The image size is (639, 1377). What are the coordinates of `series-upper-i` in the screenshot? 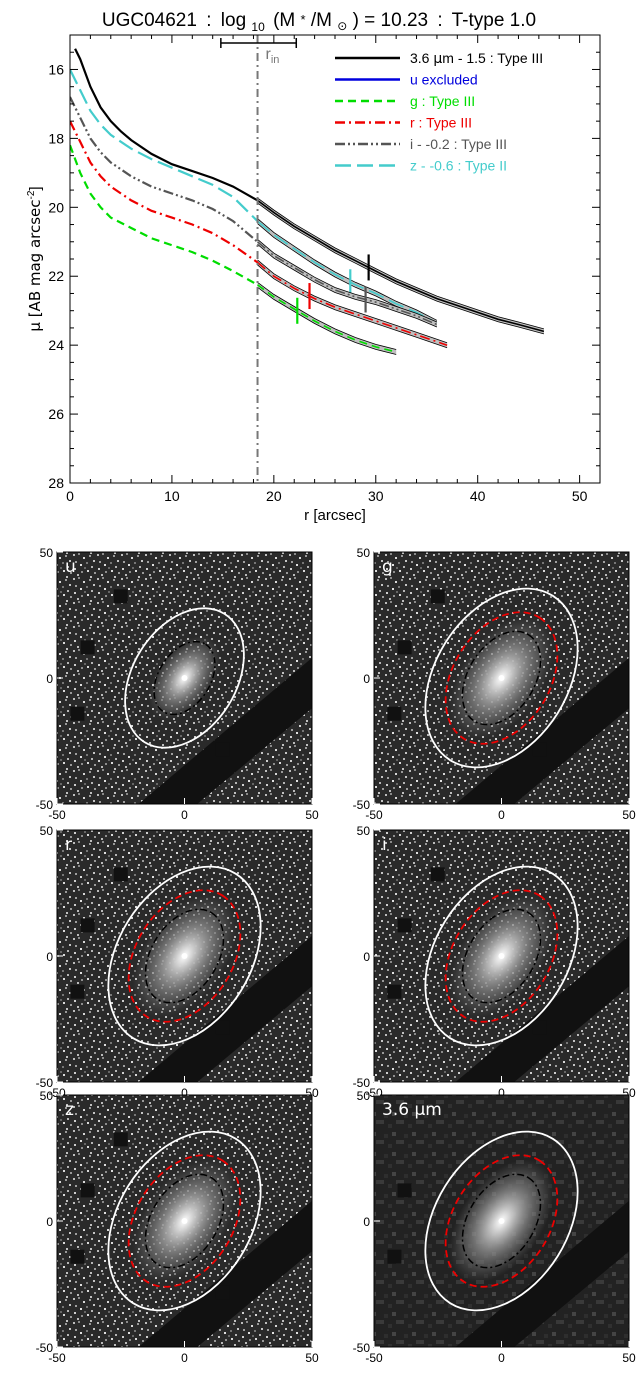 It's located at (347, 280).